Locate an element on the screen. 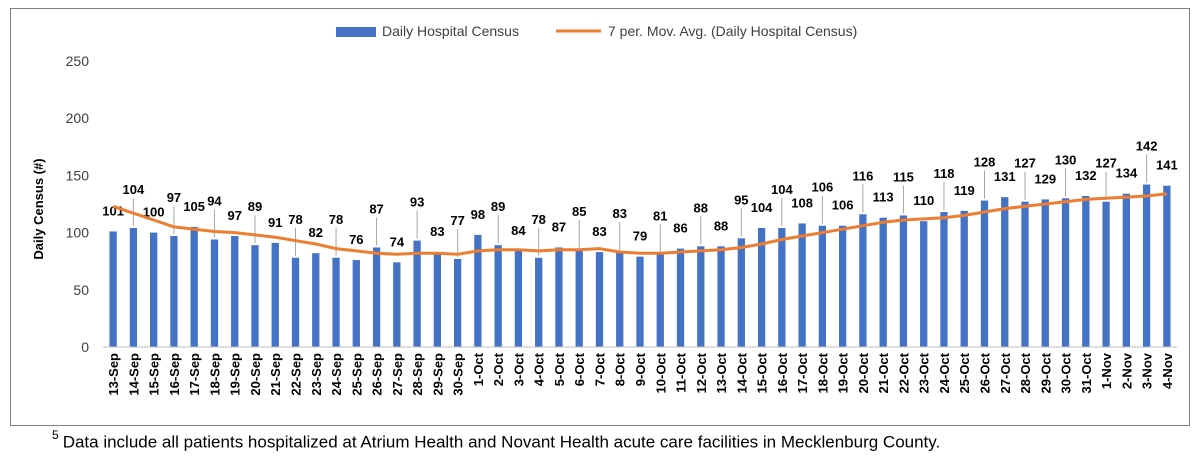  bar-value-label: 93 is located at coordinates (417, 202).